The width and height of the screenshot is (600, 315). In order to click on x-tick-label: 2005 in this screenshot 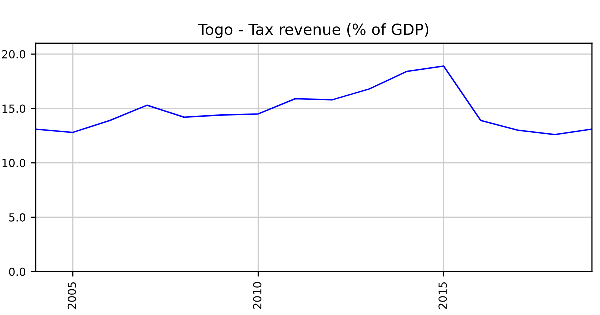, I will do `click(72, 296)`.